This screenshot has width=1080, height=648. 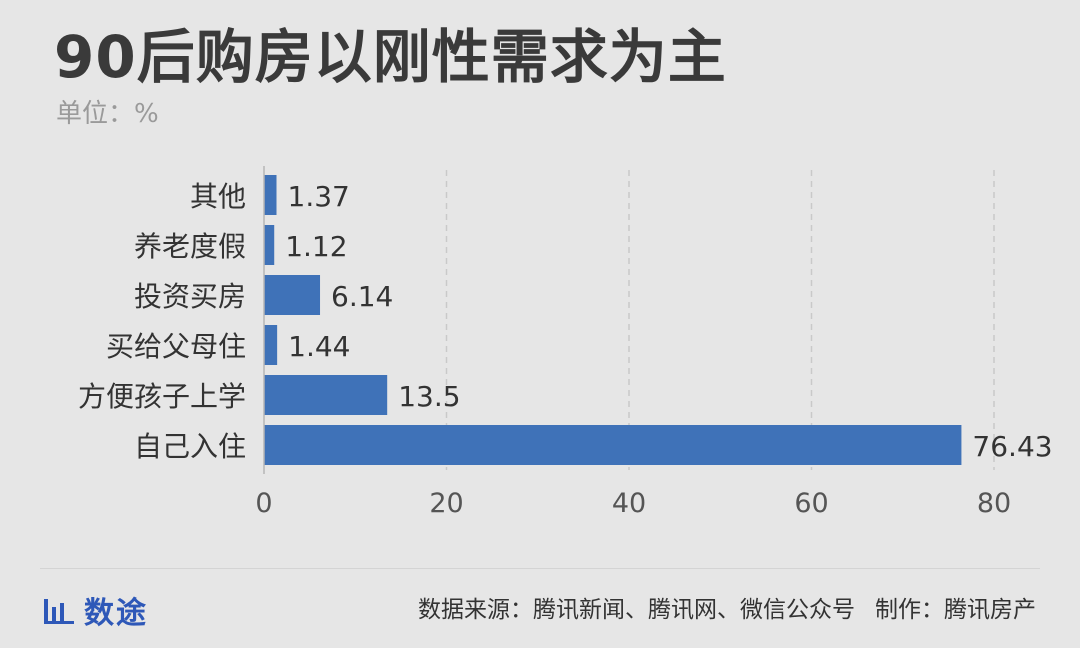 What do you see at coordinates (190, 296) in the screenshot?
I see `category-label: 投资买房` at bounding box center [190, 296].